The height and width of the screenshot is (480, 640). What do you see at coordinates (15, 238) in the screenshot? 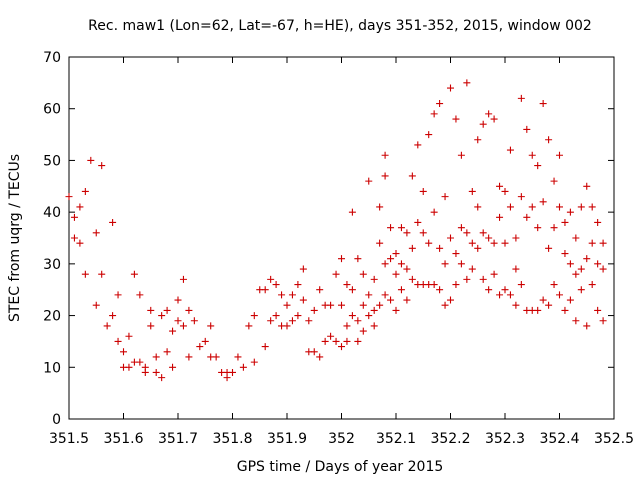
I see `y-axis-label: STEC from uqrg / TECUs` at bounding box center [15, 238].